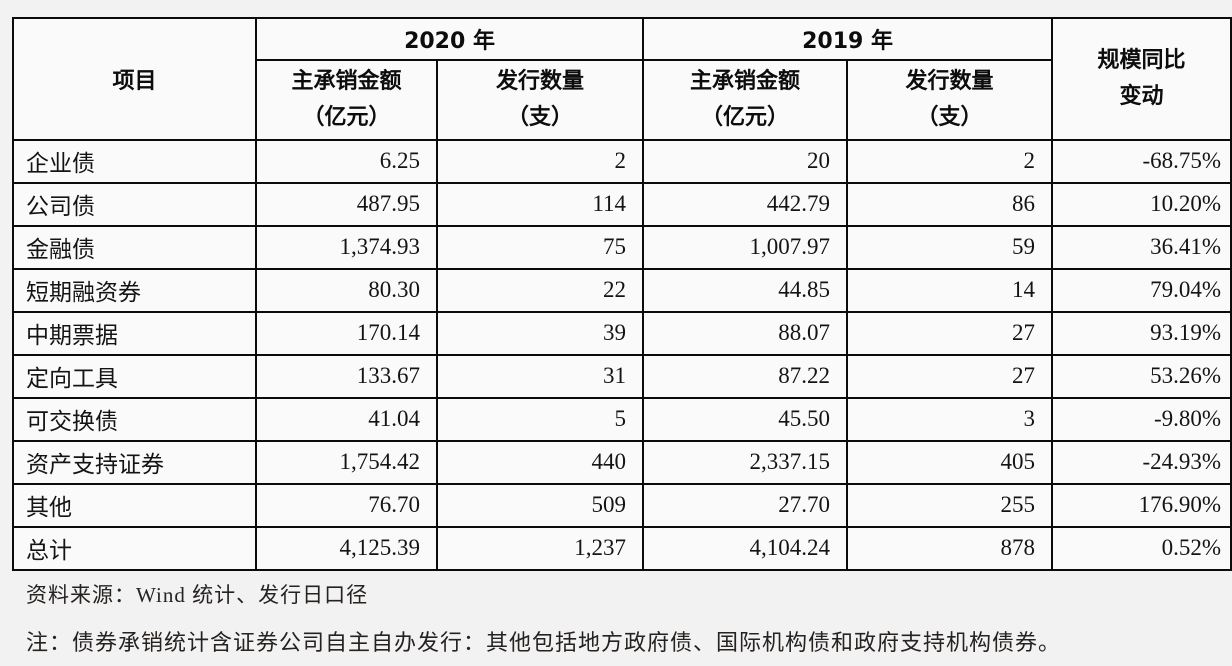 The width and height of the screenshot is (1232, 666). What do you see at coordinates (540, 548) in the screenshot?
I see `cell-2020-count: 1,237` at bounding box center [540, 548].